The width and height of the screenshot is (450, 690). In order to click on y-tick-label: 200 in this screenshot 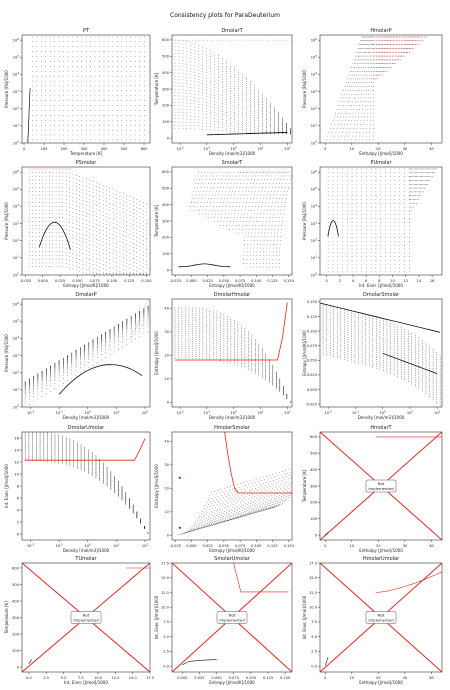, I will do `click(166, 238)`.